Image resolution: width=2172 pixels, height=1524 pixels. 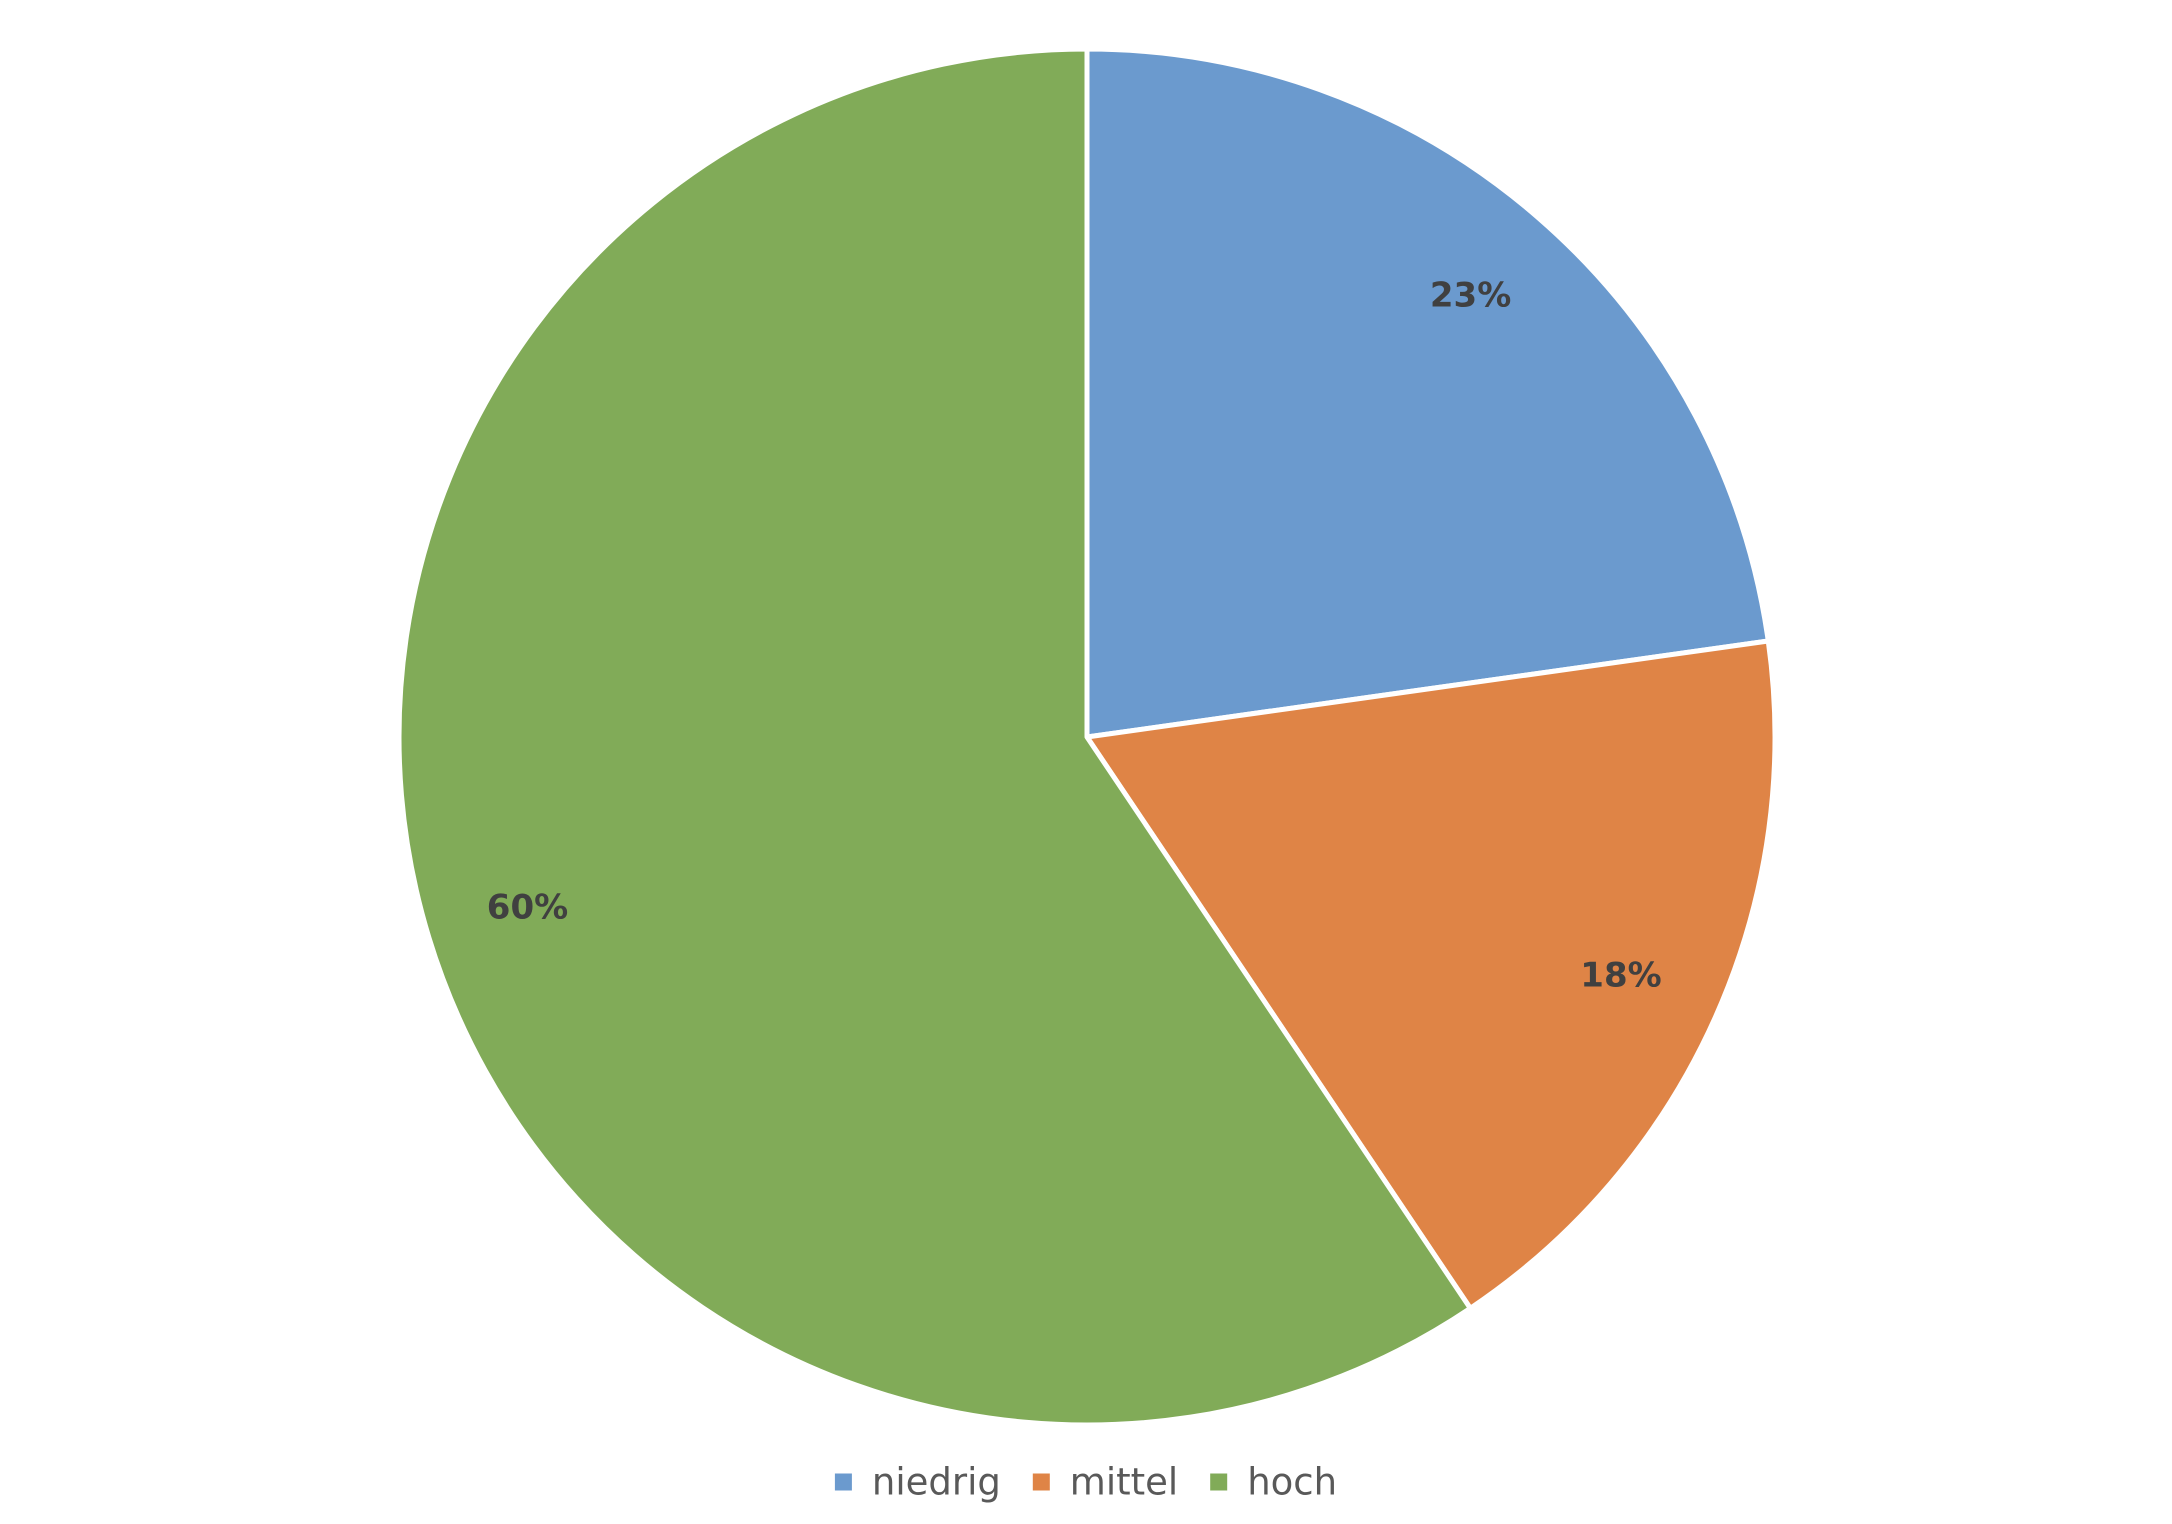 What do you see at coordinates (1124, 1482) in the screenshot?
I see `legend-label-mittel: mittel` at bounding box center [1124, 1482].